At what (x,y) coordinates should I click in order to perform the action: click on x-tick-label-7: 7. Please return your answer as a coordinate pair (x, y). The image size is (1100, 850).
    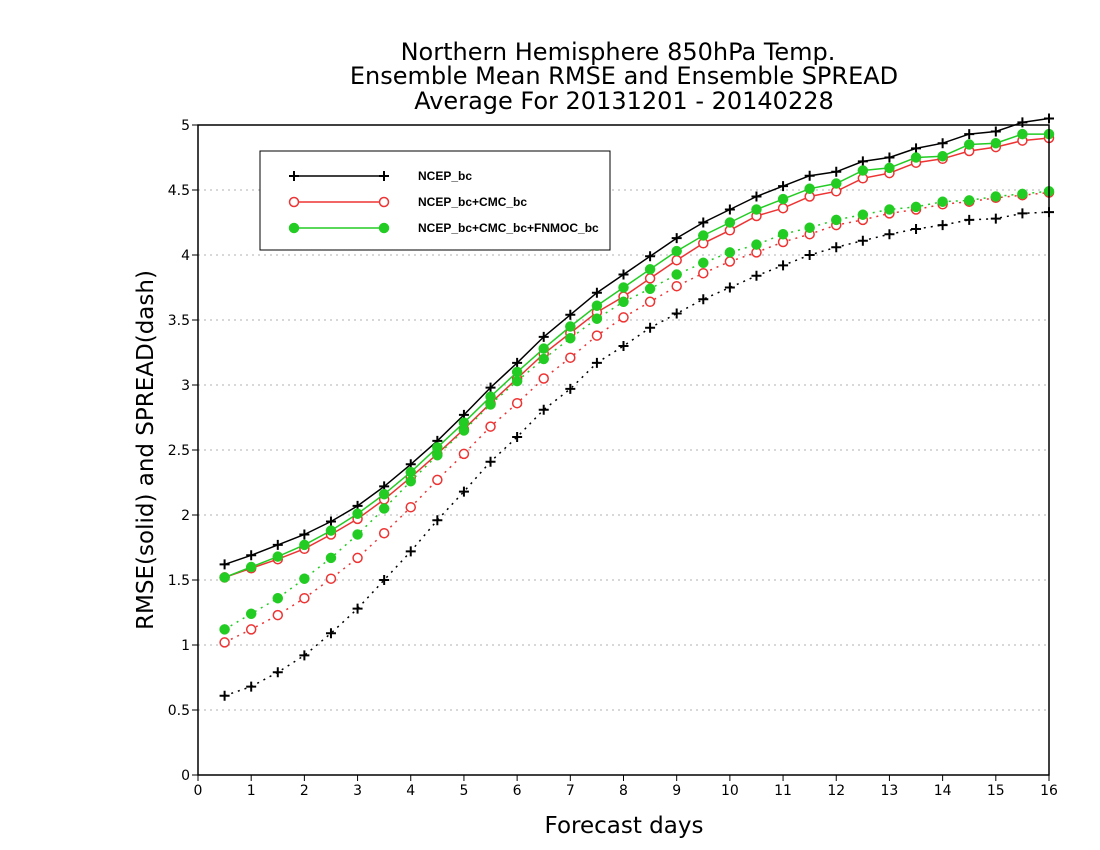
    Looking at the image, I should click on (570, 791).